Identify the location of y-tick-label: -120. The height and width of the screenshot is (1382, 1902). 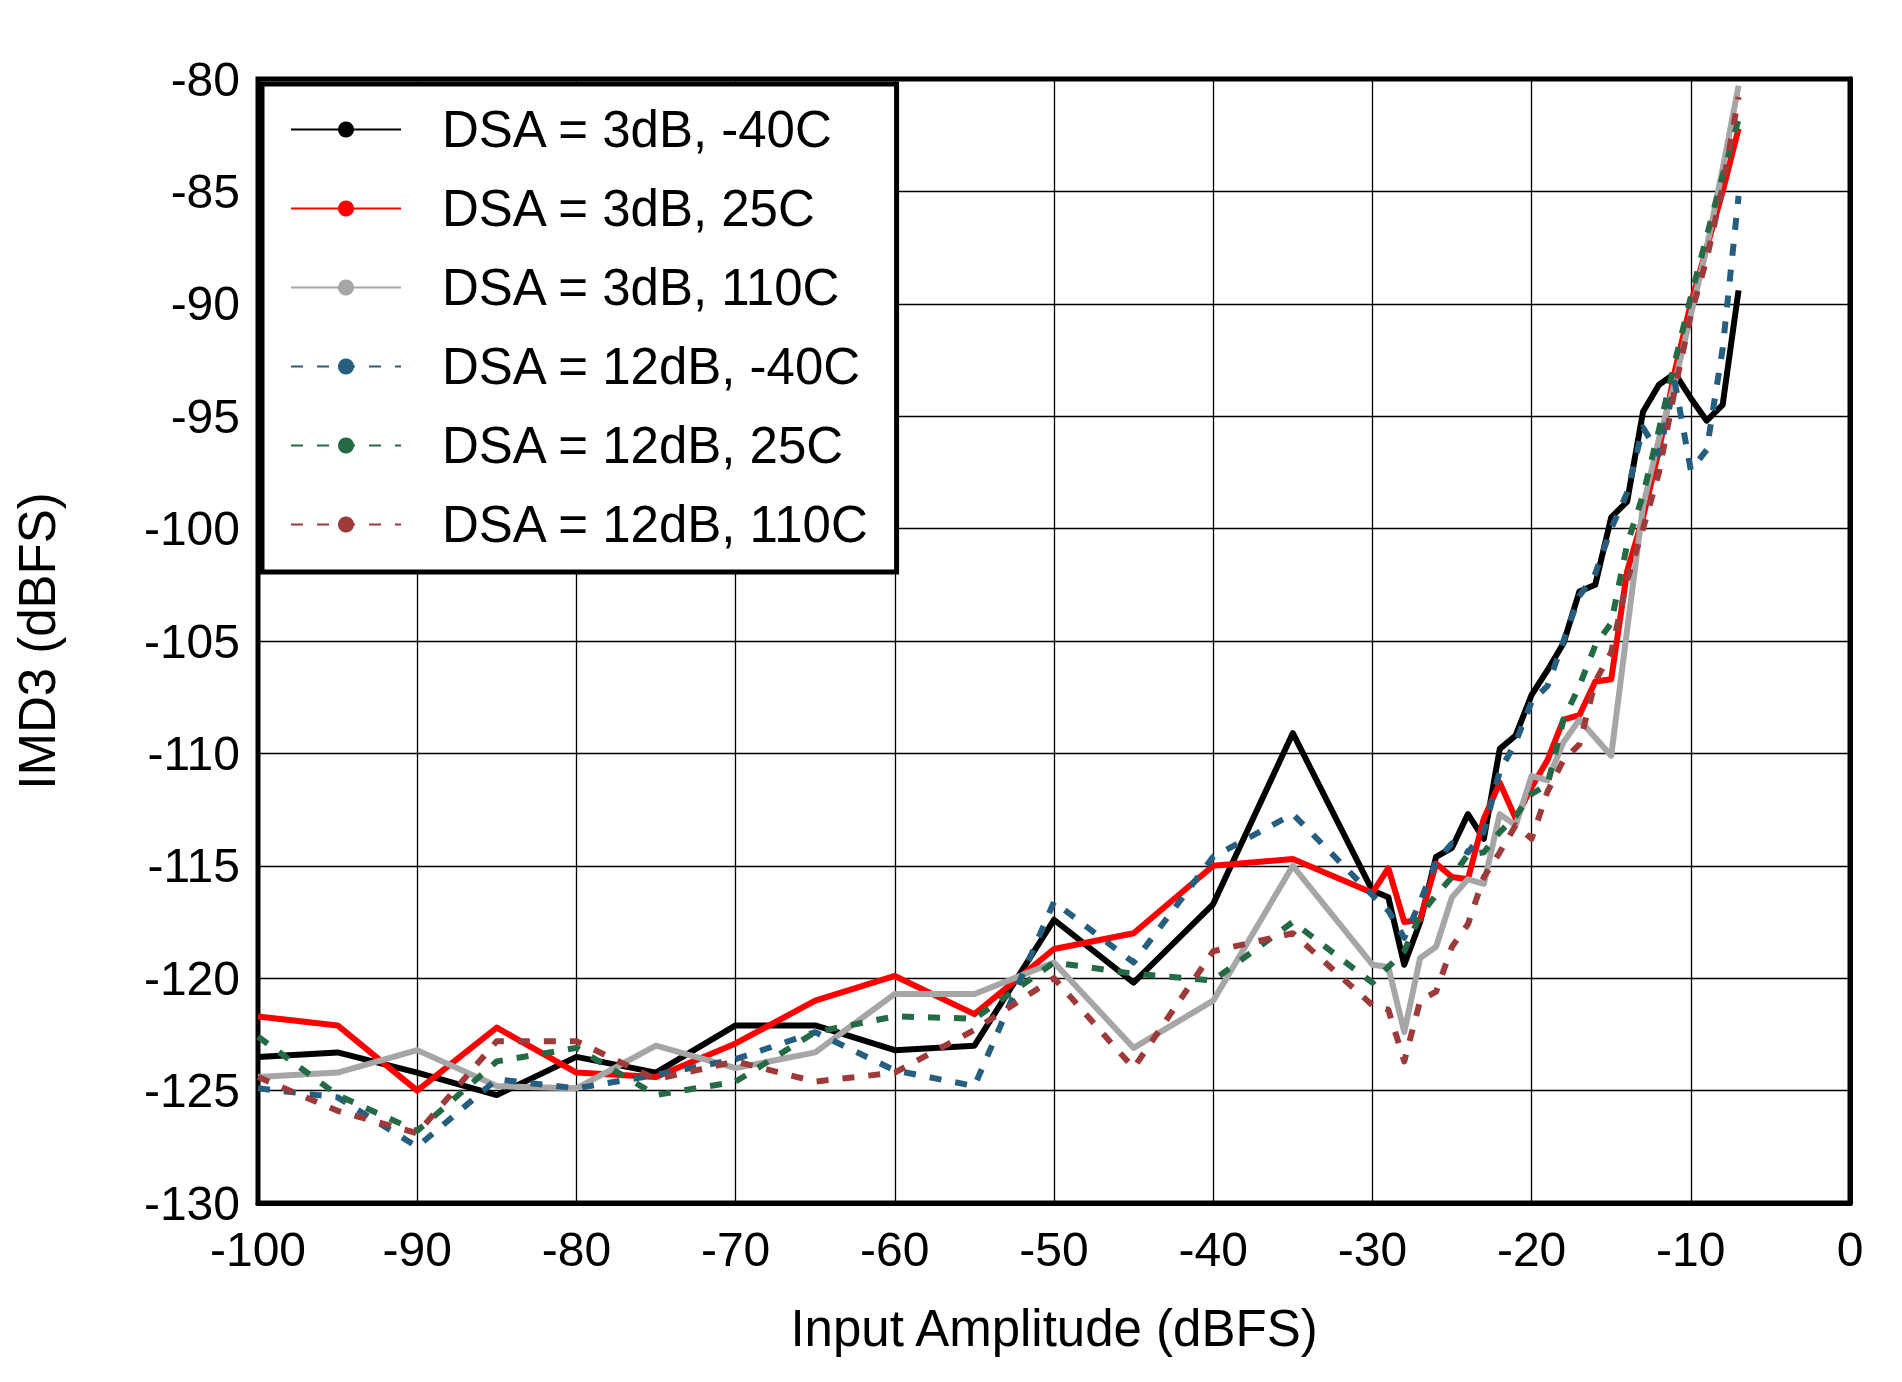
(191, 978).